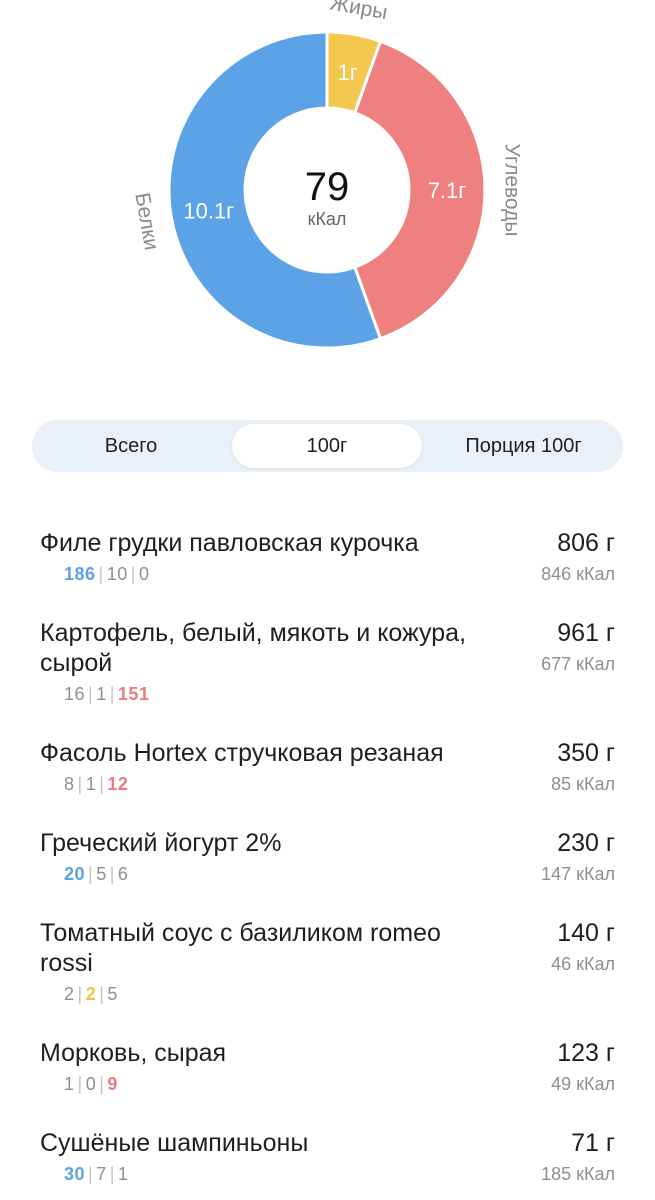 This screenshot has height=1200, width=655. I want to click on total-kcal-unit: кКал, so click(327, 219).